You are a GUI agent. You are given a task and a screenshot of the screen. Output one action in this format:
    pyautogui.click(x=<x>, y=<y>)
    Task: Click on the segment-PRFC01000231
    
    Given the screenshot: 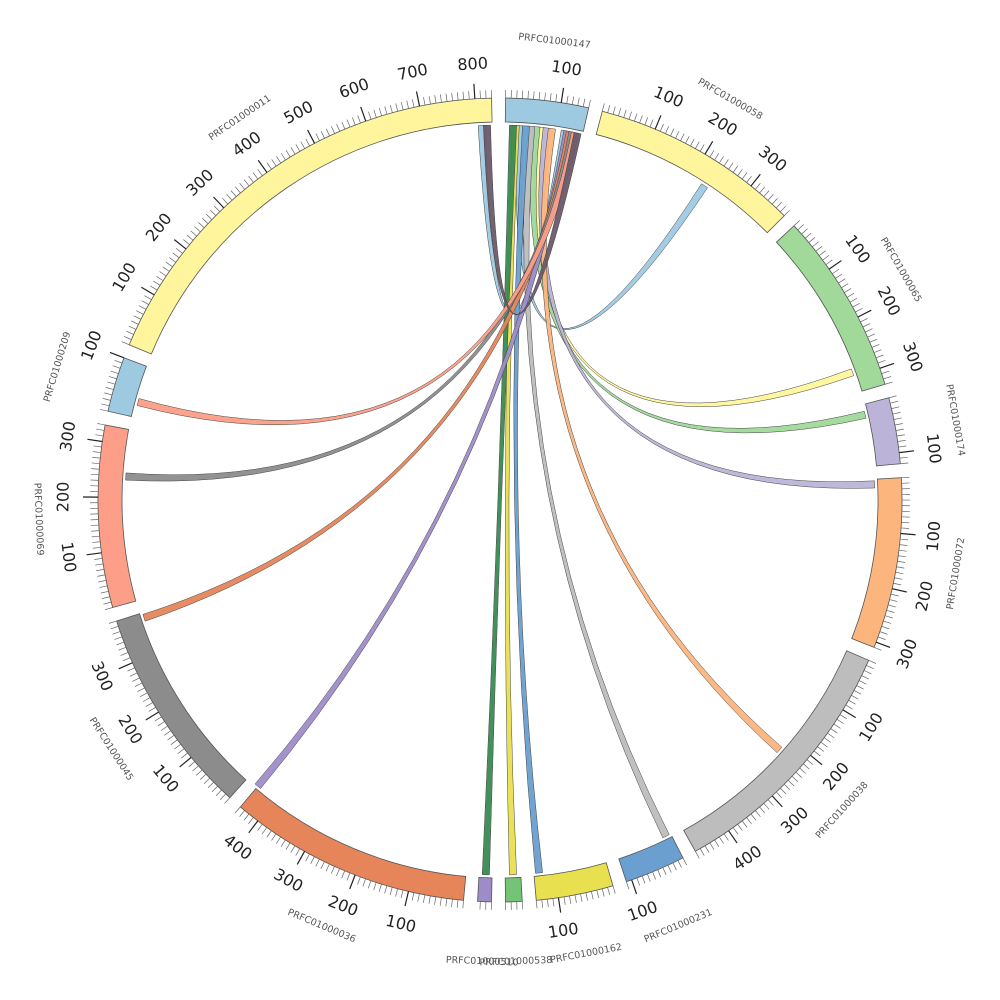 What is the action you would take?
    pyautogui.click(x=651, y=859)
    